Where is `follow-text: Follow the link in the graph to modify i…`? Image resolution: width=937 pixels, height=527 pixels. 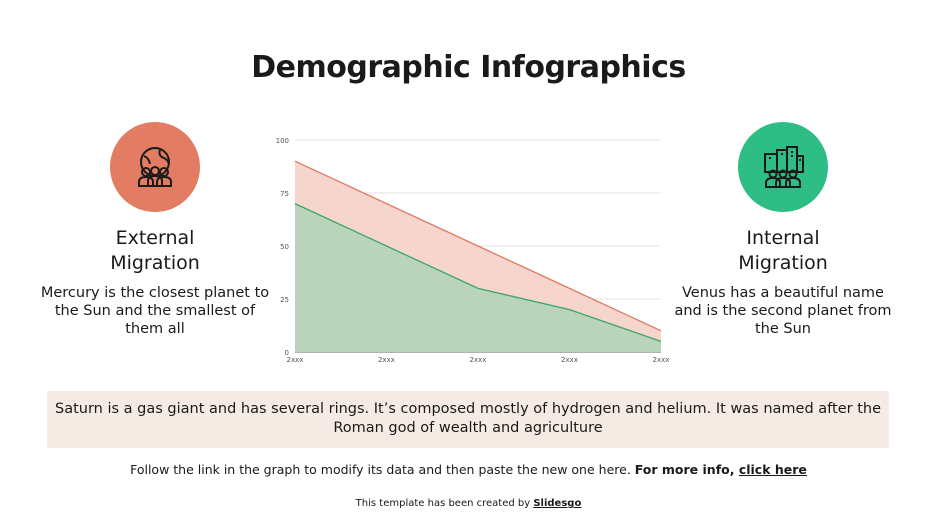
follow-text: Follow the link in the graph to modify i… is located at coordinates (468, 469).